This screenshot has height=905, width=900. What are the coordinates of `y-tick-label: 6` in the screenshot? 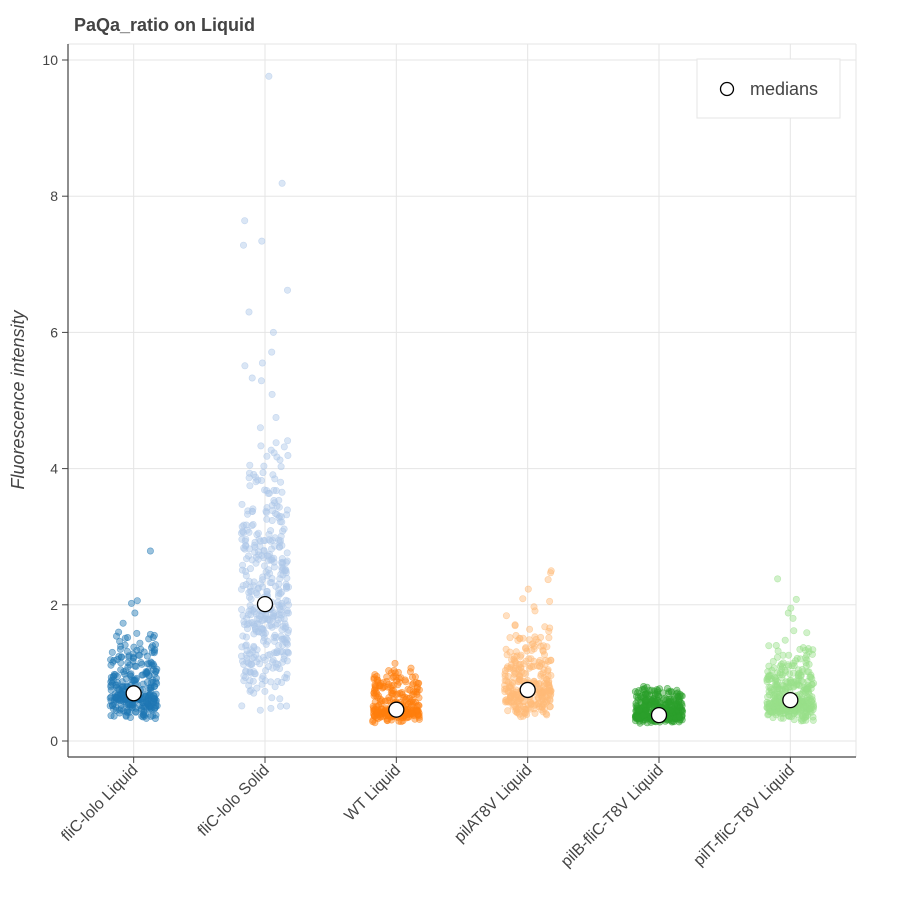 It's located at (54, 332).